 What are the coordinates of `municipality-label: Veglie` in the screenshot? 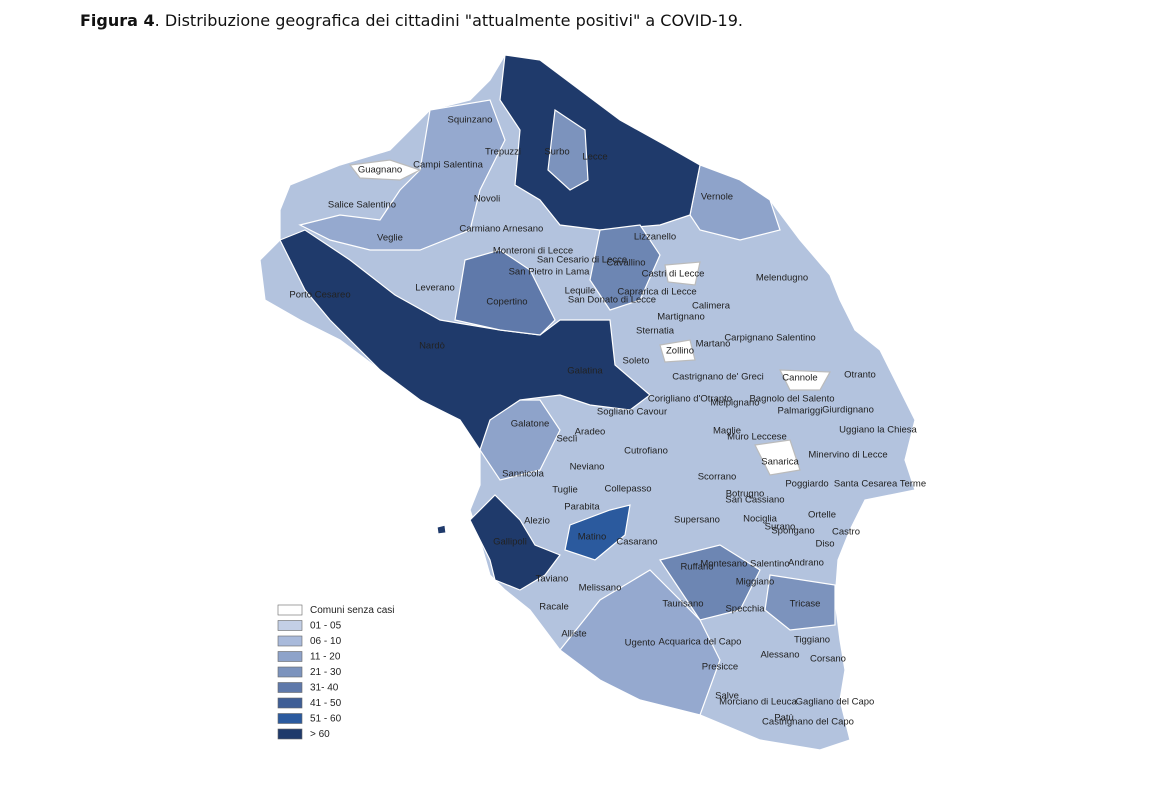 It's located at (390, 238).